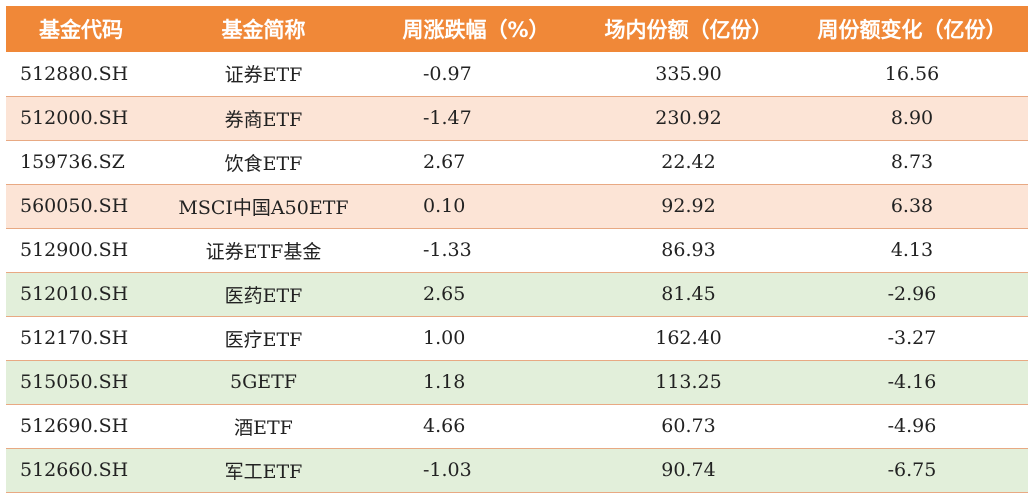  I want to click on cell-weekly-change: 0.10, so click(476, 206).